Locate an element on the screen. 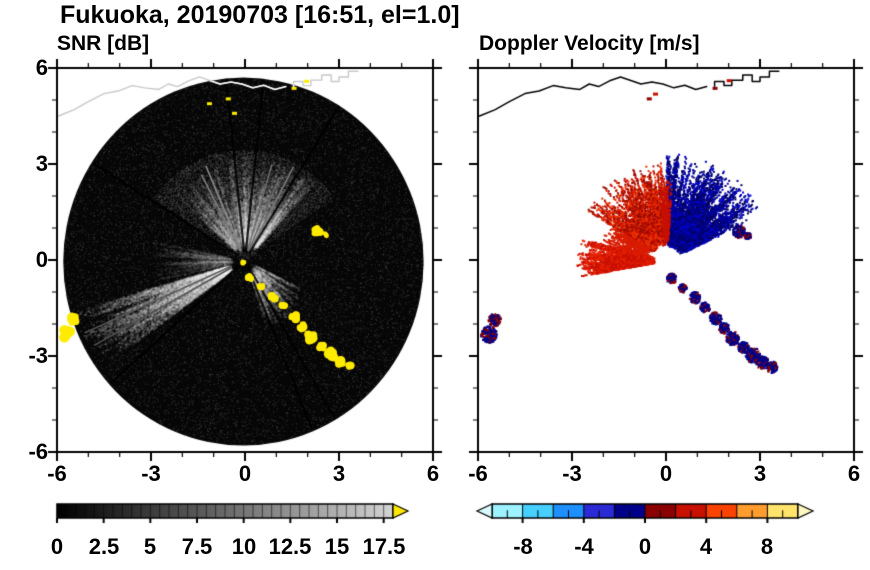 The width and height of the screenshot is (870, 570). snr-colorbar-label: 17.5 is located at coordinates (384, 546).